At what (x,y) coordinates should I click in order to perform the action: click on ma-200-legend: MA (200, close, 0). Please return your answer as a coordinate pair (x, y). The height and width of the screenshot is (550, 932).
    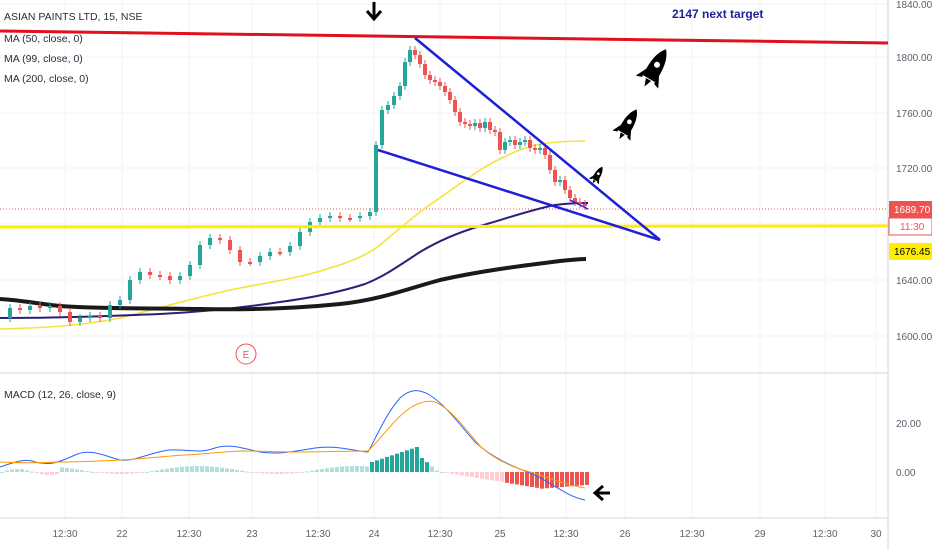
    Looking at the image, I should click on (46, 79).